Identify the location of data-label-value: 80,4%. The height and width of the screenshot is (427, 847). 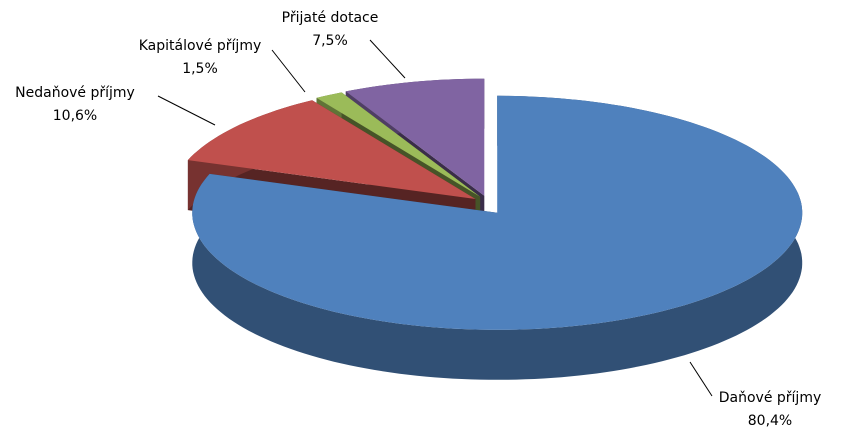
(770, 420).